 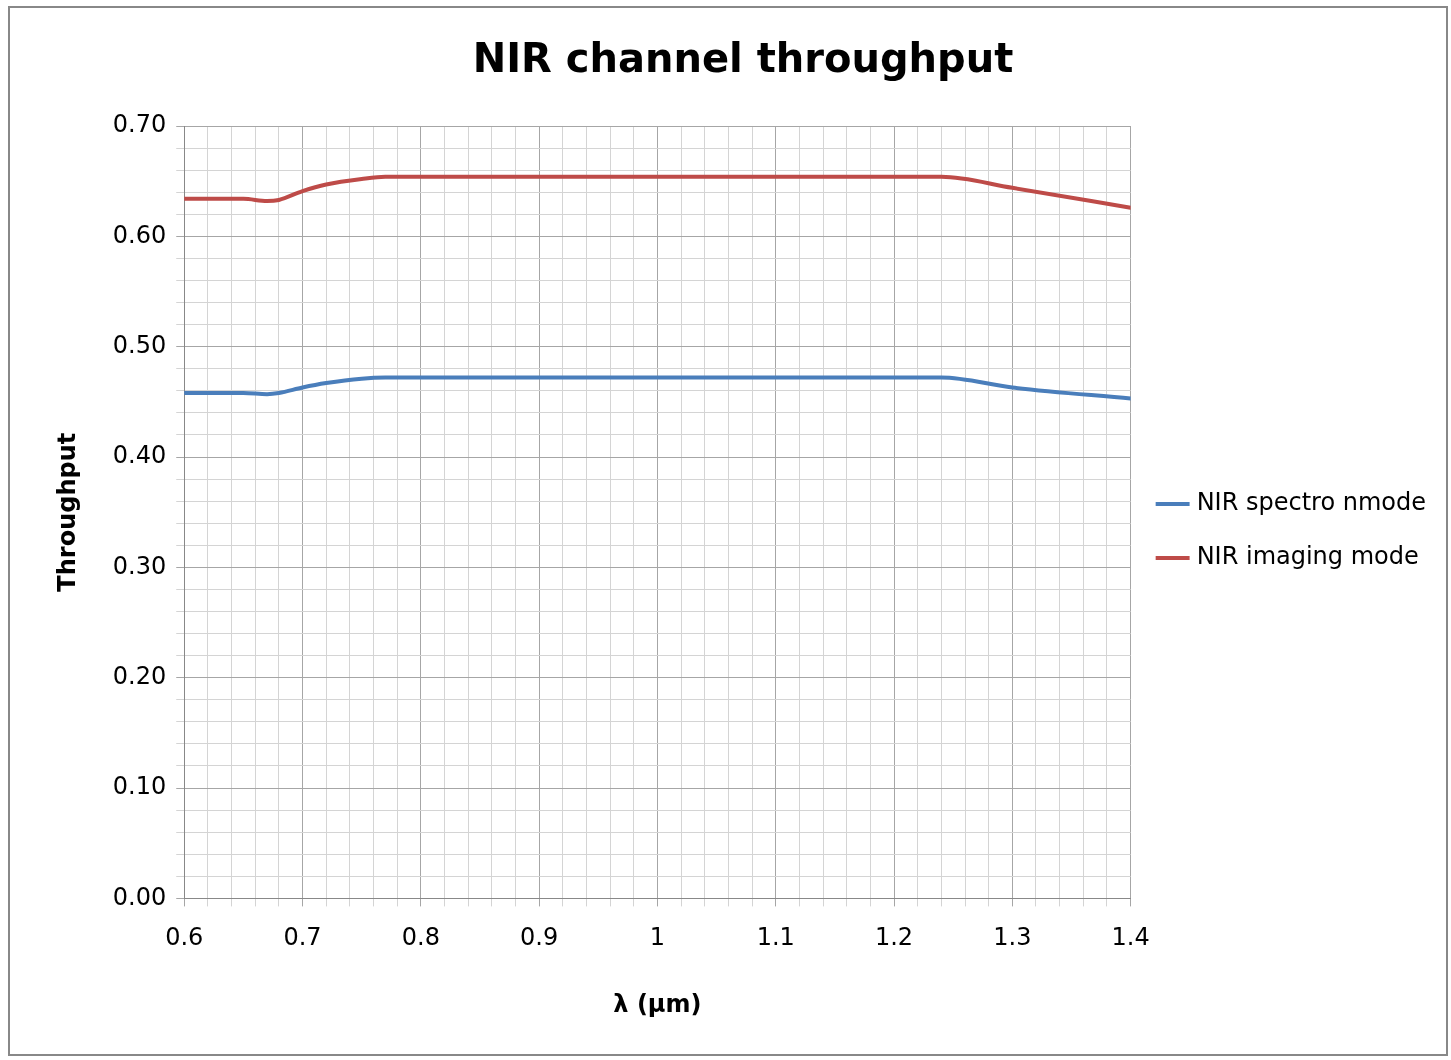 I want to click on chart-title: NIR channel throughput, so click(x=743, y=58).